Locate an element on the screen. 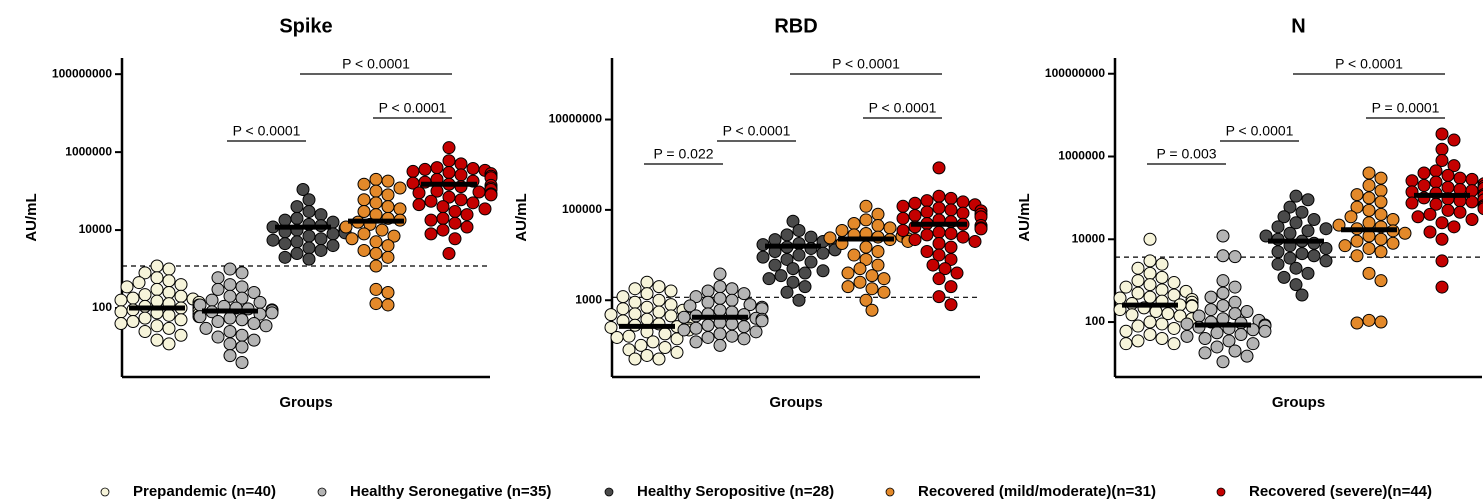 The width and height of the screenshot is (1483, 501). p-value: P < 0.0001 is located at coordinates (267, 131).